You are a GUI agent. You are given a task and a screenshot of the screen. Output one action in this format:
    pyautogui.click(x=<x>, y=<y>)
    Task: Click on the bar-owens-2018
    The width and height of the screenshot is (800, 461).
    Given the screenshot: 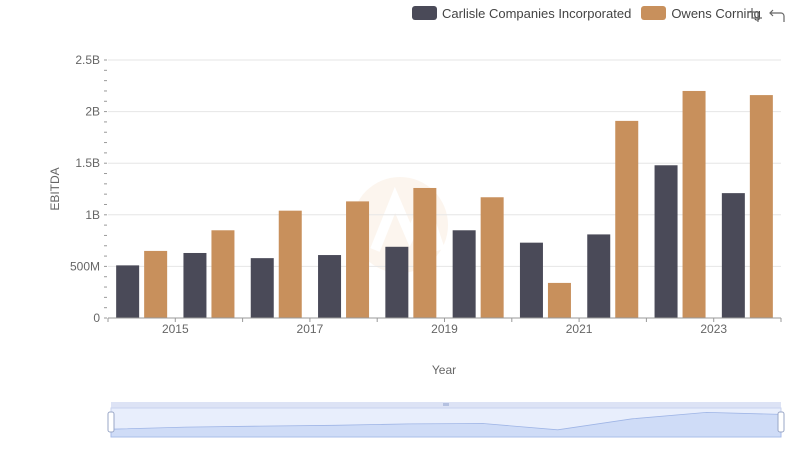 What is the action you would take?
    pyautogui.click(x=425, y=252)
    